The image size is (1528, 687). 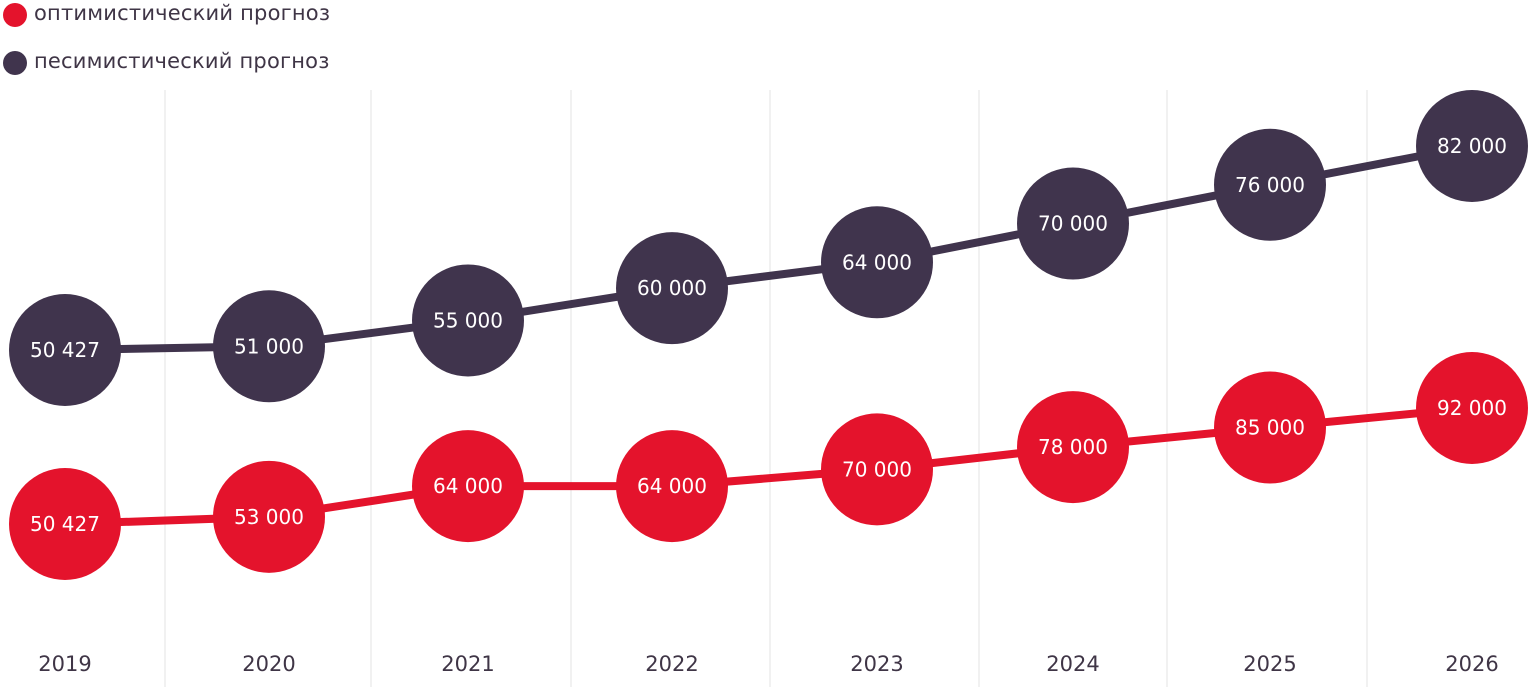 I want to click on x-tick-label: 2026, so click(x=1471, y=664).